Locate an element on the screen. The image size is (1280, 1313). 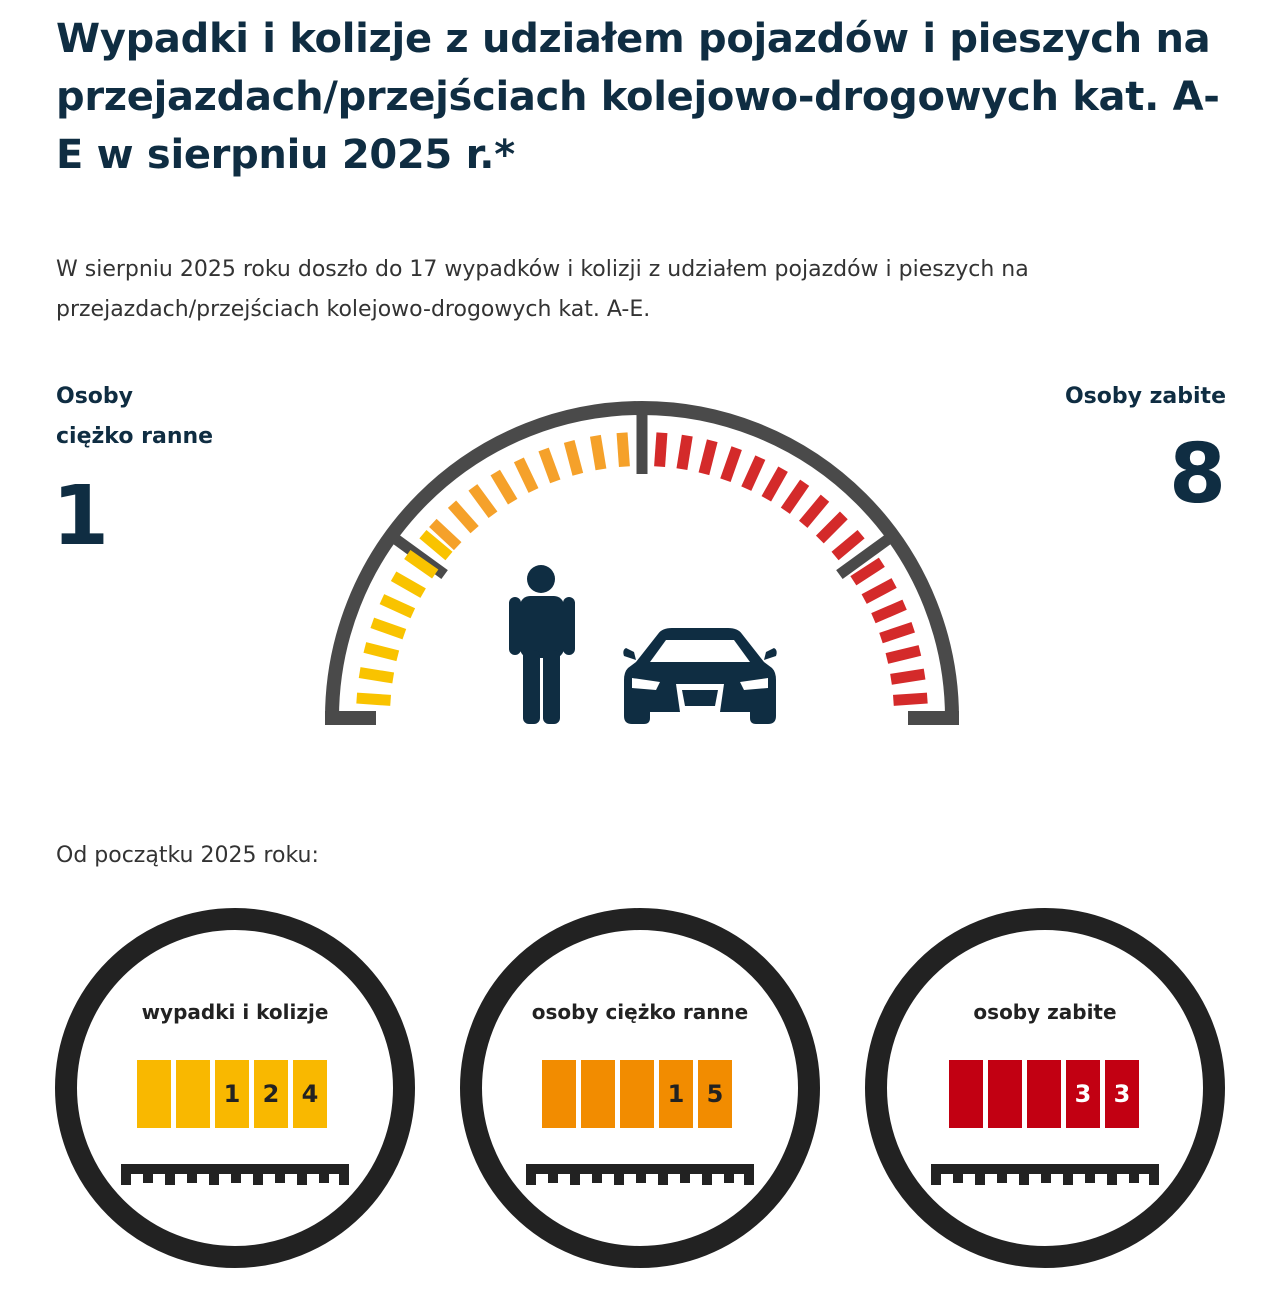
digit-display: 1 2 4 is located at coordinates (232, 1094).